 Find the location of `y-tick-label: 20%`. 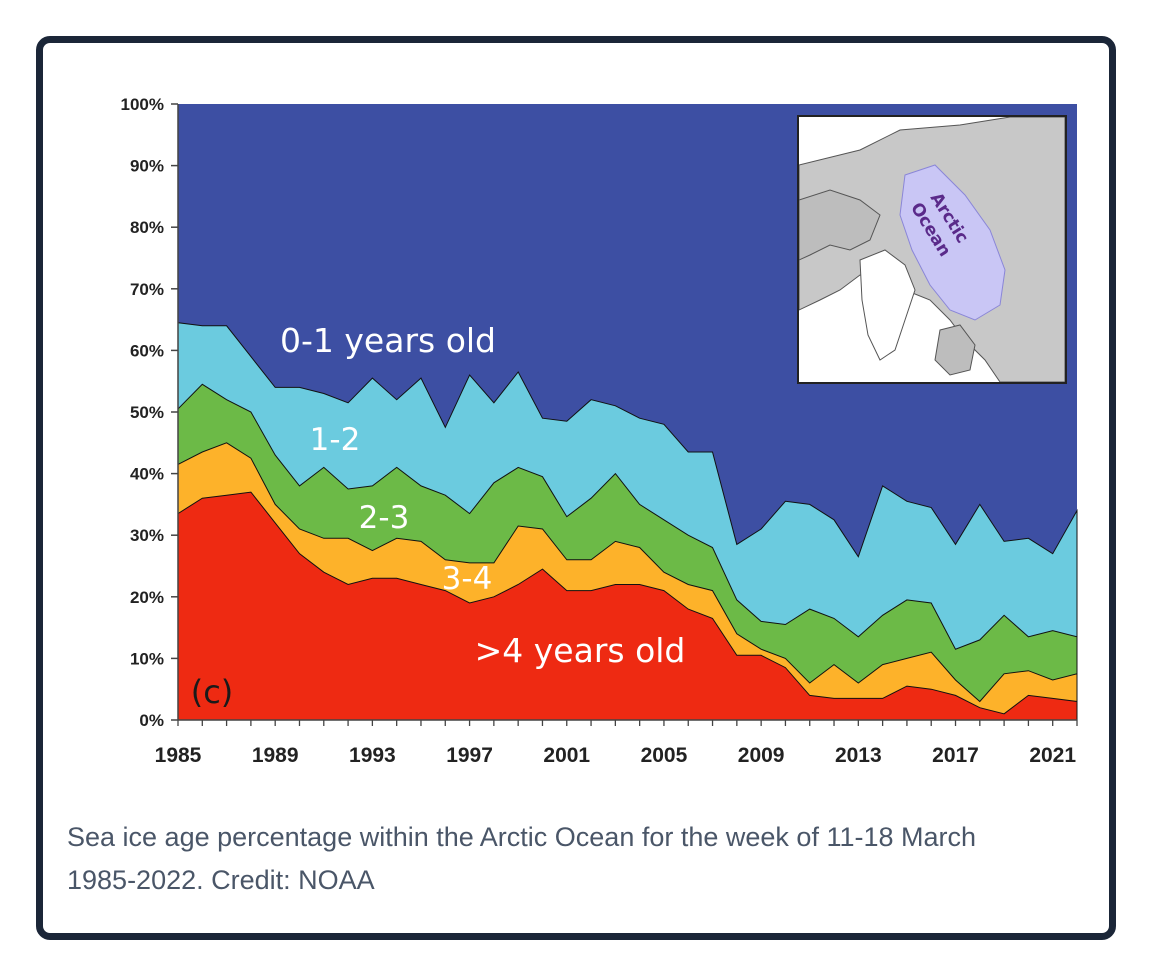

y-tick-label: 20% is located at coordinates (147, 597).